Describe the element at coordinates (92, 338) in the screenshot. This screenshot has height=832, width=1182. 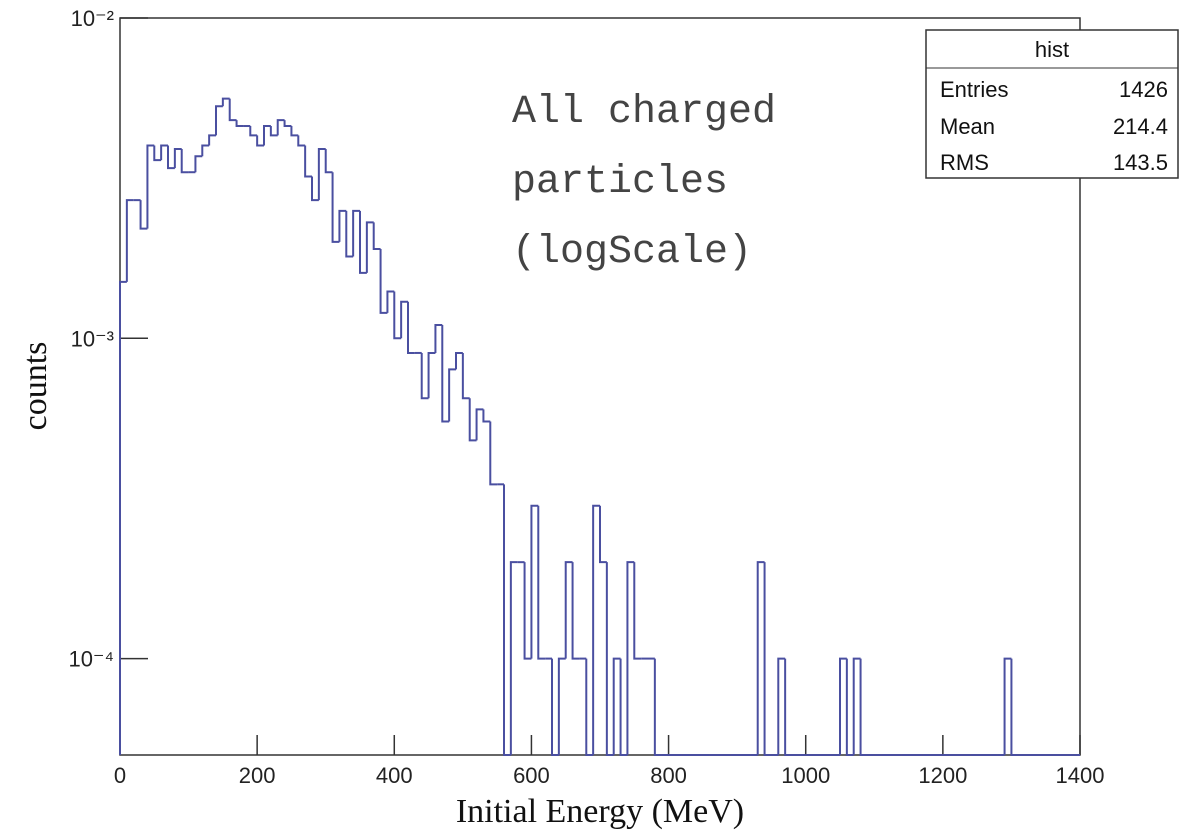
I see `y-tick-label: 10⁻³` at that location.